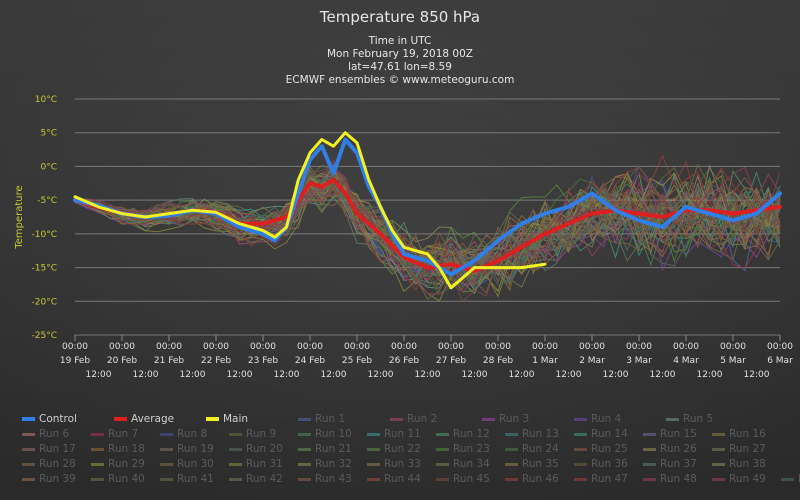 This screenshot has width=800, height=500. Describe the element at coordinates (540, 434) in the screenshot. I see `legend-label: Run 13` at that location.